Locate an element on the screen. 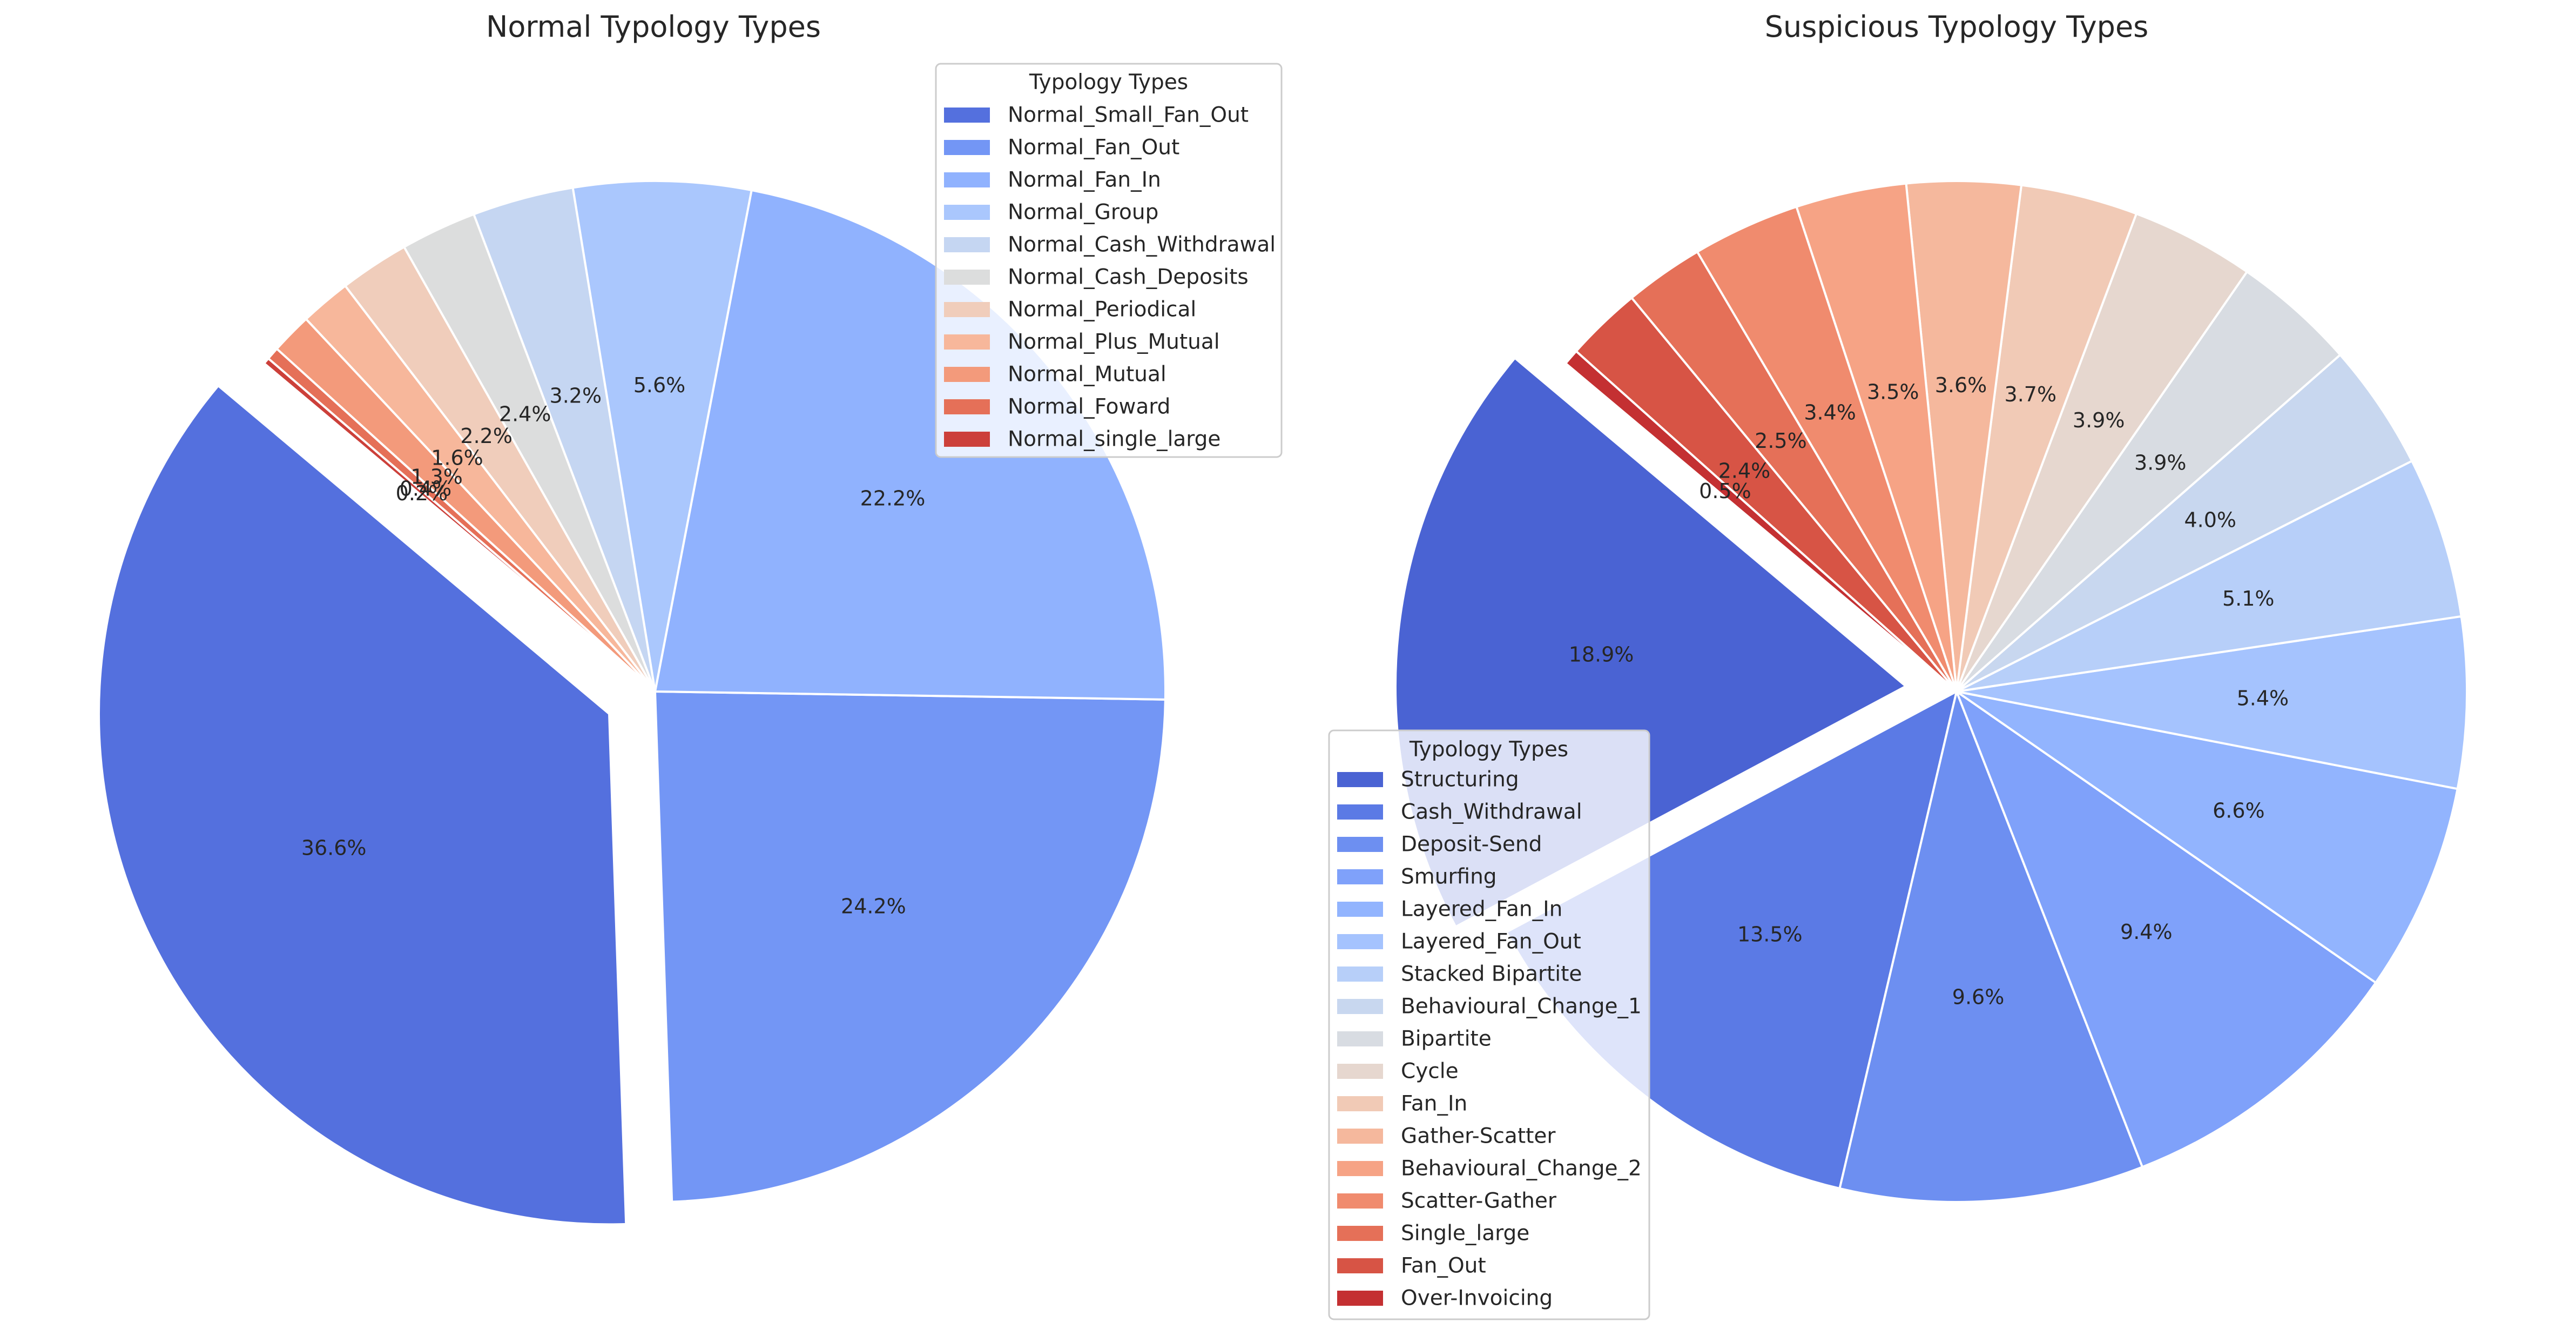 This screenshot has width=2576, height=1329. legend-label: Fan_In is located at coordinates (1434, 1104).